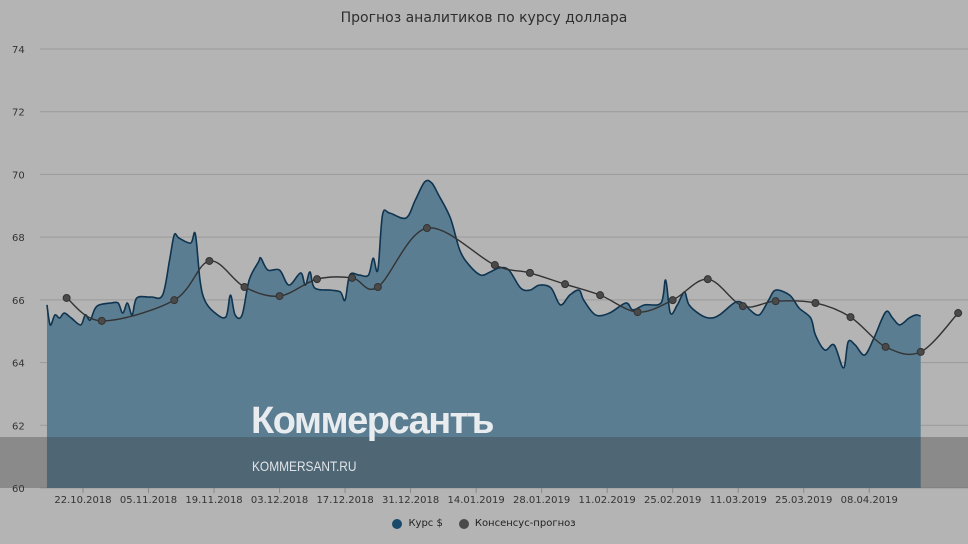 The height and width of the screenshot is (544, 968). Describe the element at coordinates (279, 500) in the screenshot. I see `x-tick-label: 03.12.2018` at that location.